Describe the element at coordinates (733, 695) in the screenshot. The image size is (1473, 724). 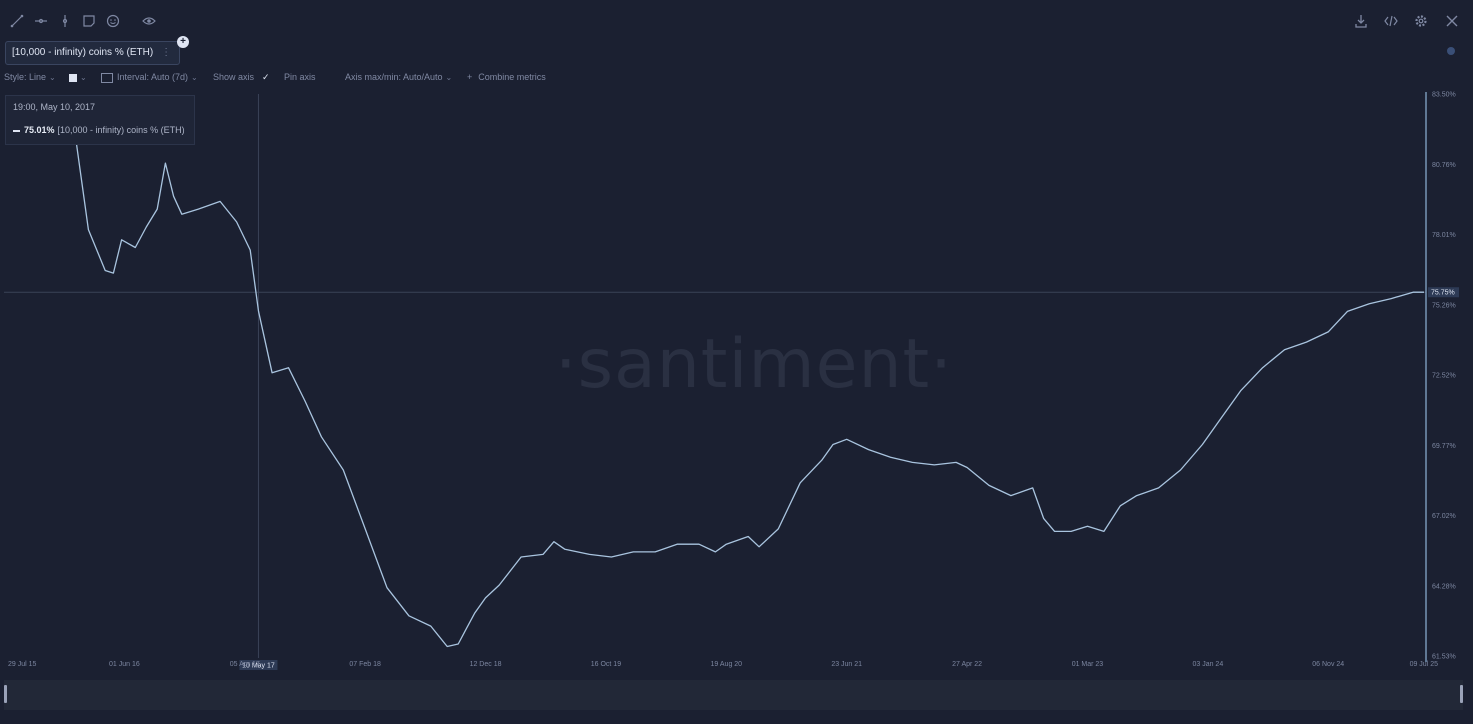
I see `range-navigator` at that location.